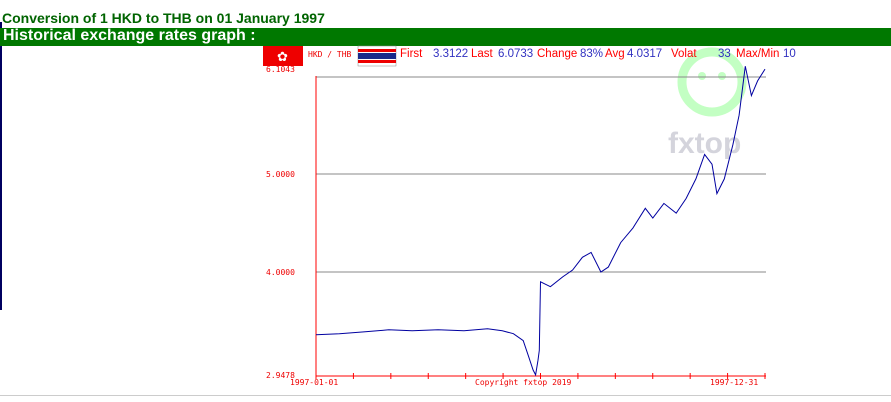  Describe the element at coordinates (445, 36) in the screenshot. I see `section-band: Historical exchange rates graph :` at that location.